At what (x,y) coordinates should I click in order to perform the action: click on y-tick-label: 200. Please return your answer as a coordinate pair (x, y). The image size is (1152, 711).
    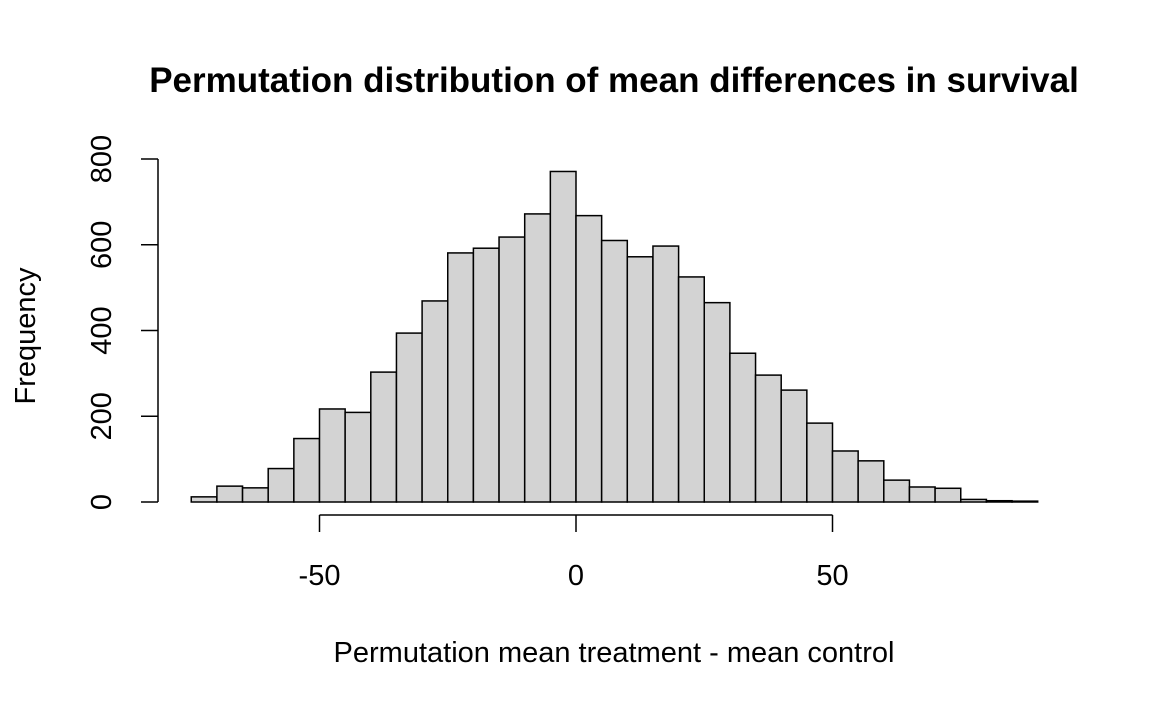
    Looking at the image, I should click on (102, 416).